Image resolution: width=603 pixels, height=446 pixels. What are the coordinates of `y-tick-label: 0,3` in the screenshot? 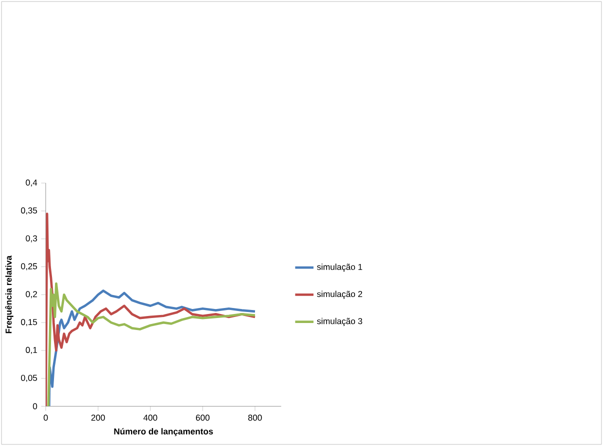 It's located at (32, 238).